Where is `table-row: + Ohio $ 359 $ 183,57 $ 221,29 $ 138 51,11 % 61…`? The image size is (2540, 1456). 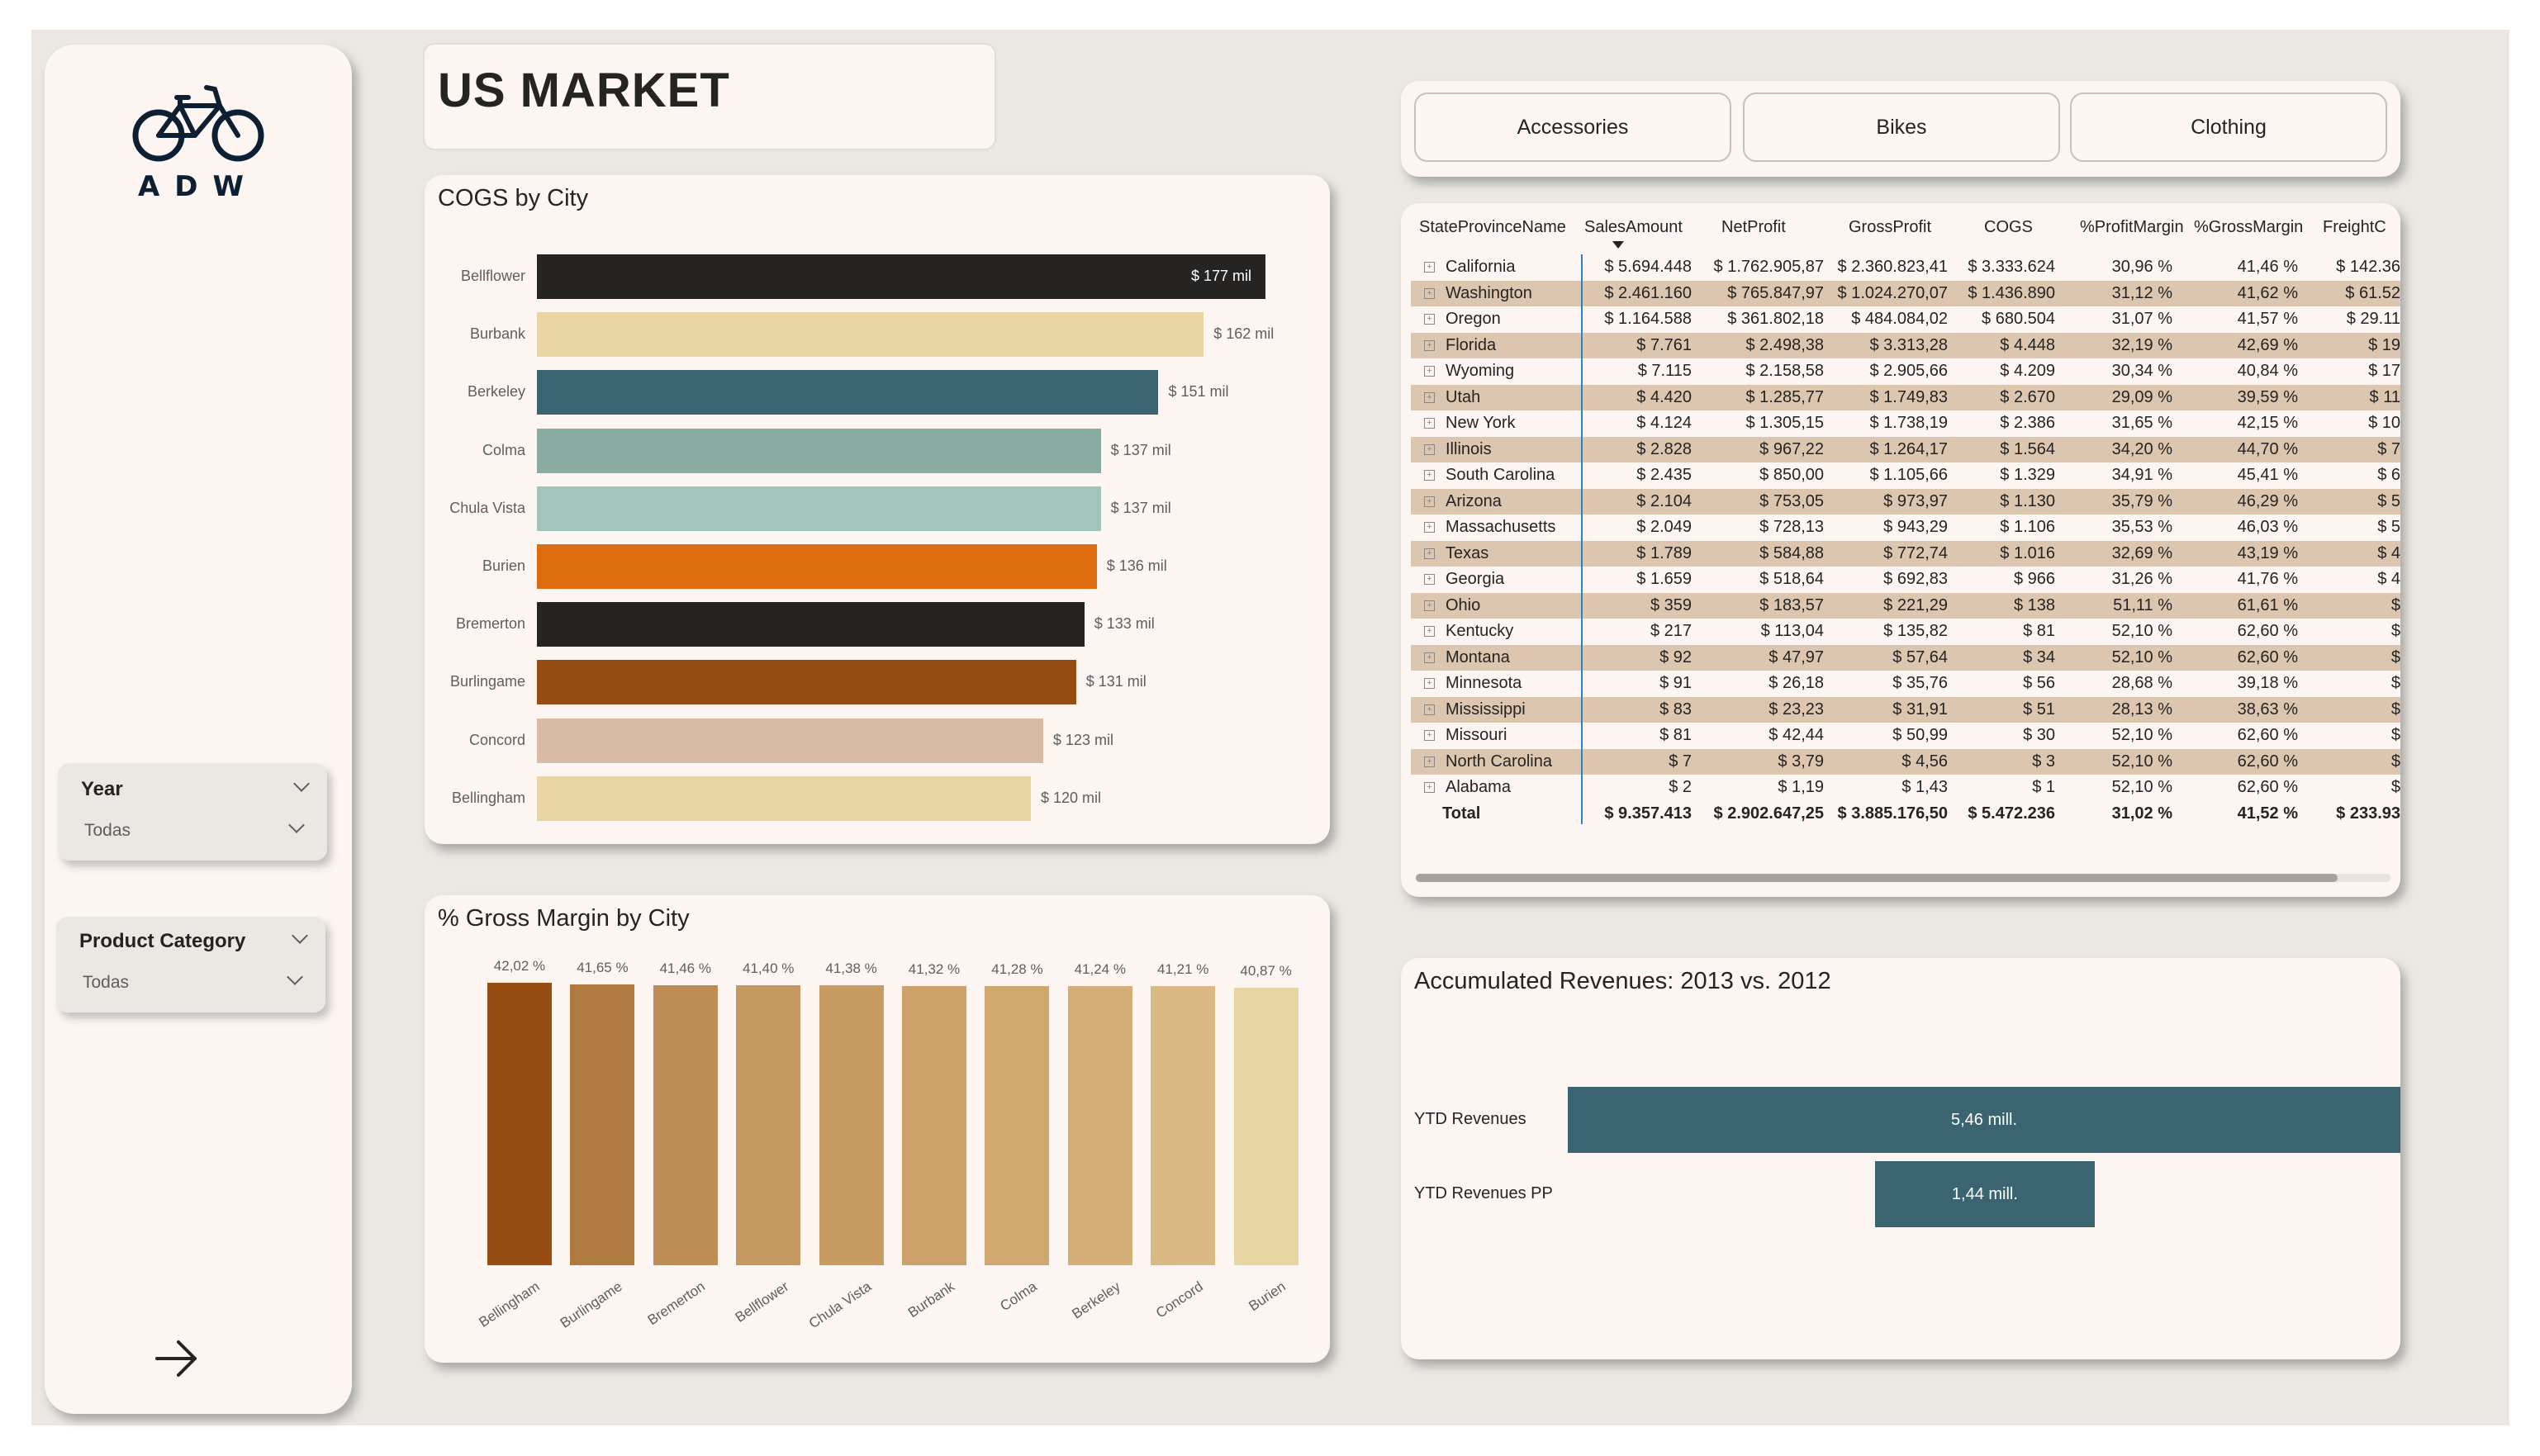 table-row: + Ohio $ 359 $ 183,57 $ 221,29 $ 138 51,11 % 61… is located at coordinates (1906, 605).